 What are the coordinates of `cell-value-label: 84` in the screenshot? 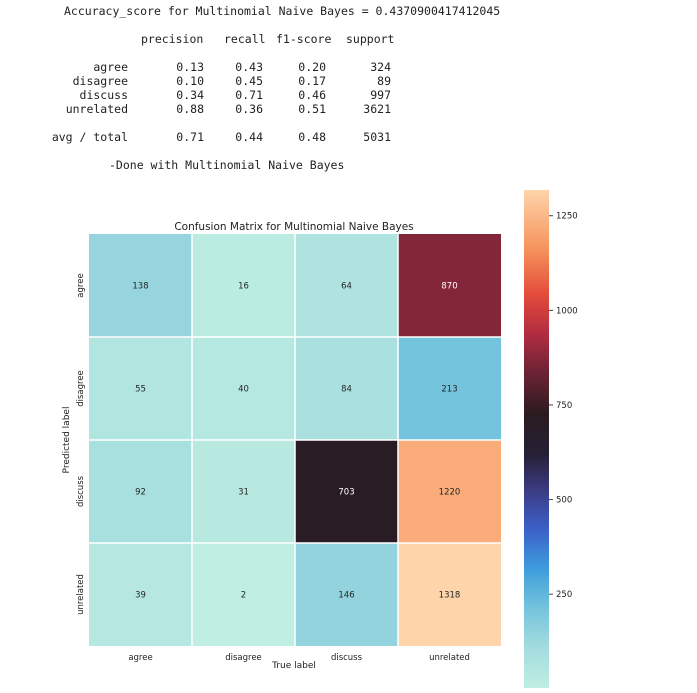 It's located at (346, 390).